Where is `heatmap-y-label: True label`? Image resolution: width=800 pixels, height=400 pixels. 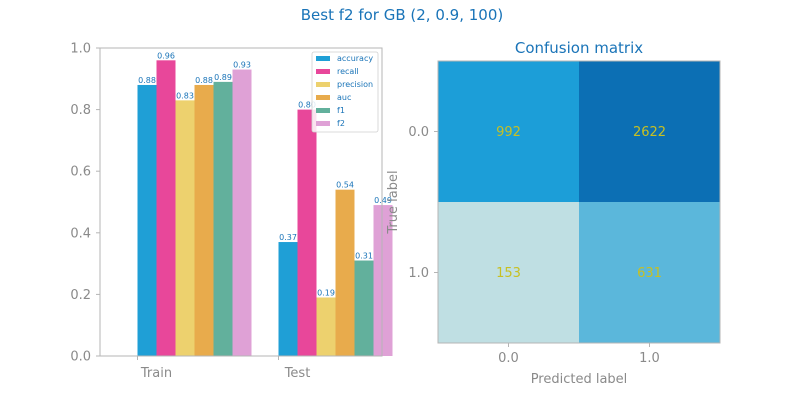
heatmap-y-label: True label is located at coordinates (393, 202).